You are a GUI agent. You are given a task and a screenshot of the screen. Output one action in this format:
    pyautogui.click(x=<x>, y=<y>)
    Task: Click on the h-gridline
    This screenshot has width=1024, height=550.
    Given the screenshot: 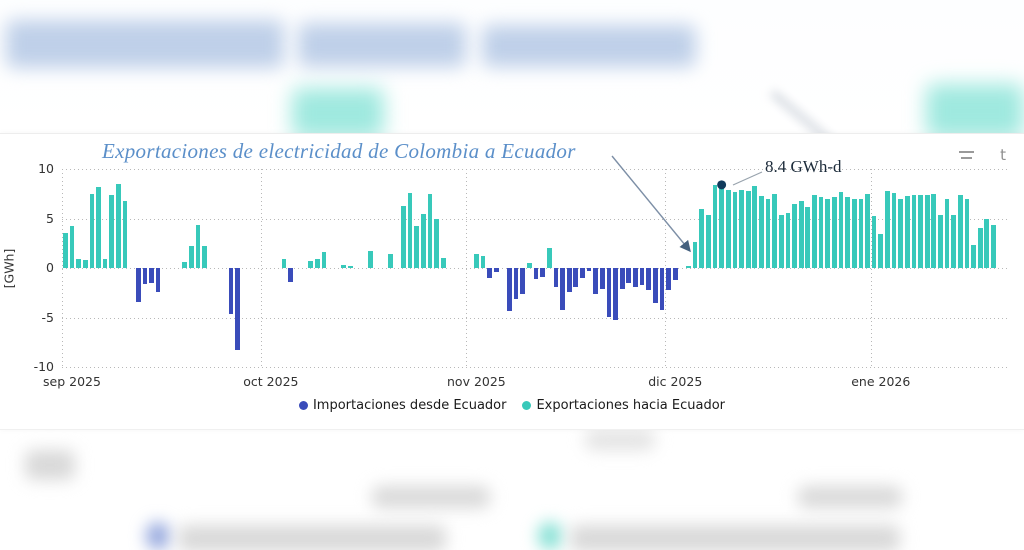 What is the action you would take?
    pyautogui.click(x=536, y=169)
    